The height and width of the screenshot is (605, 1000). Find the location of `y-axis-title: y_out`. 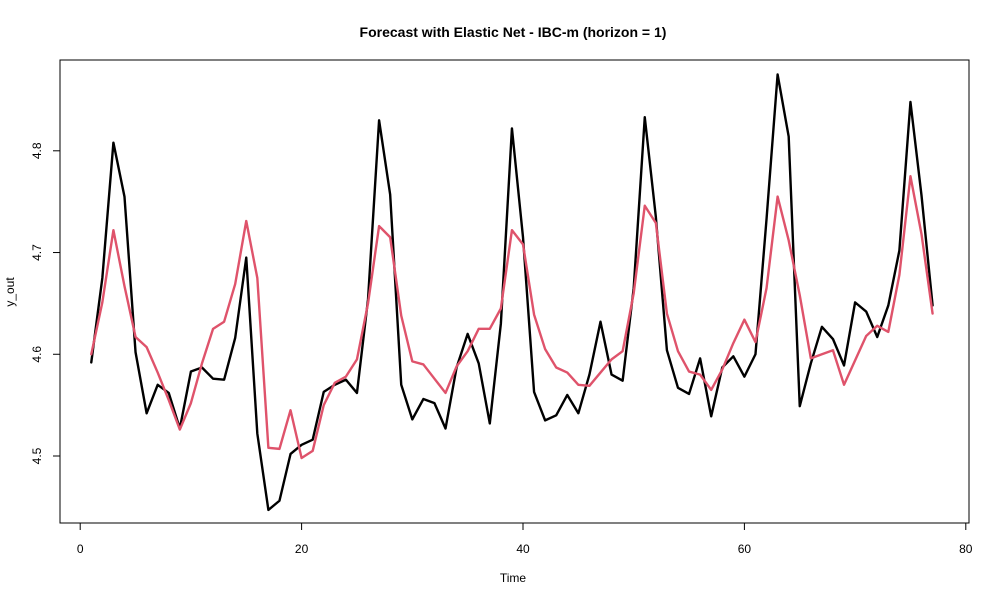

y-axis-title: y_out is located at coordinates (10, 292).